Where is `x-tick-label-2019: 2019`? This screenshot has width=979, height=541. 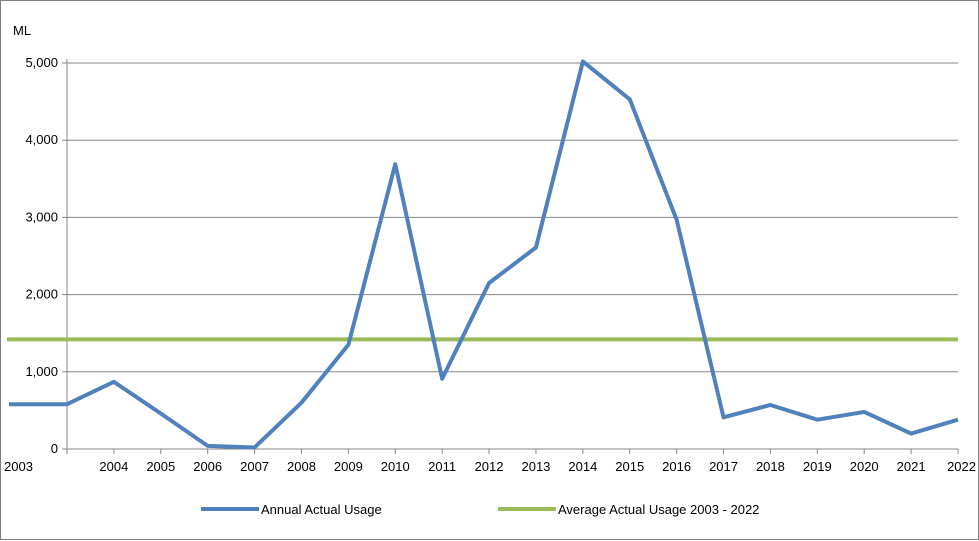 x-tick-label-2019: 2019 is located at coordinates (817, 466).